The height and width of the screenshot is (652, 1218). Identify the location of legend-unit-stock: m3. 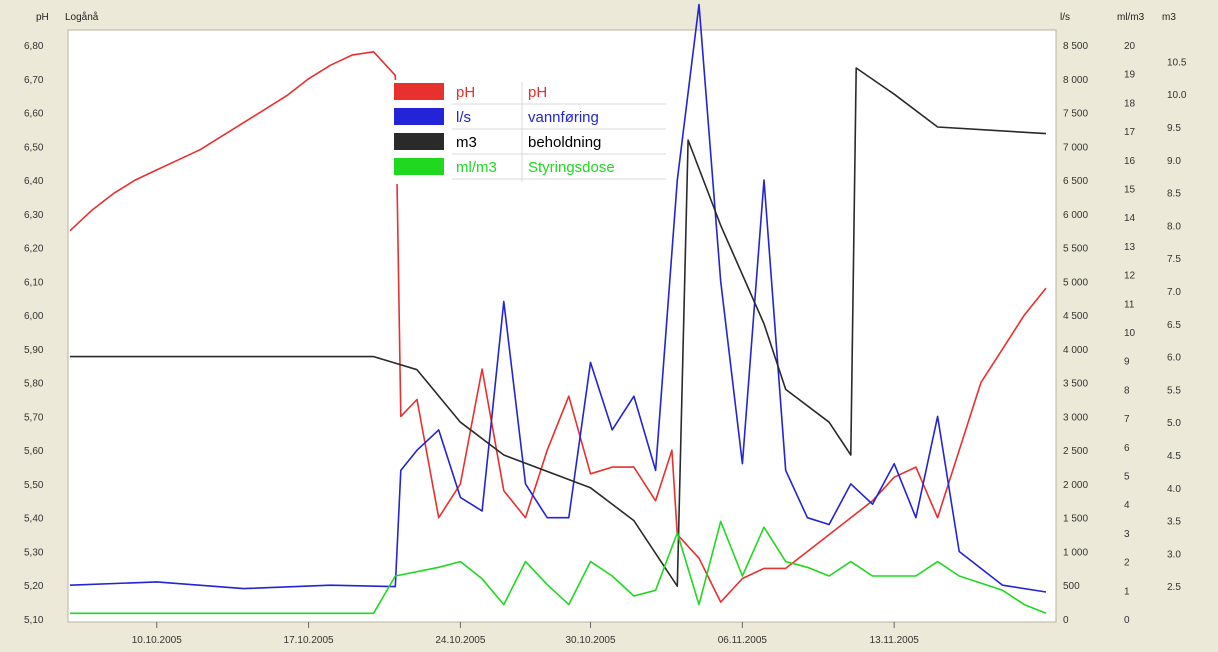
(466, 142).